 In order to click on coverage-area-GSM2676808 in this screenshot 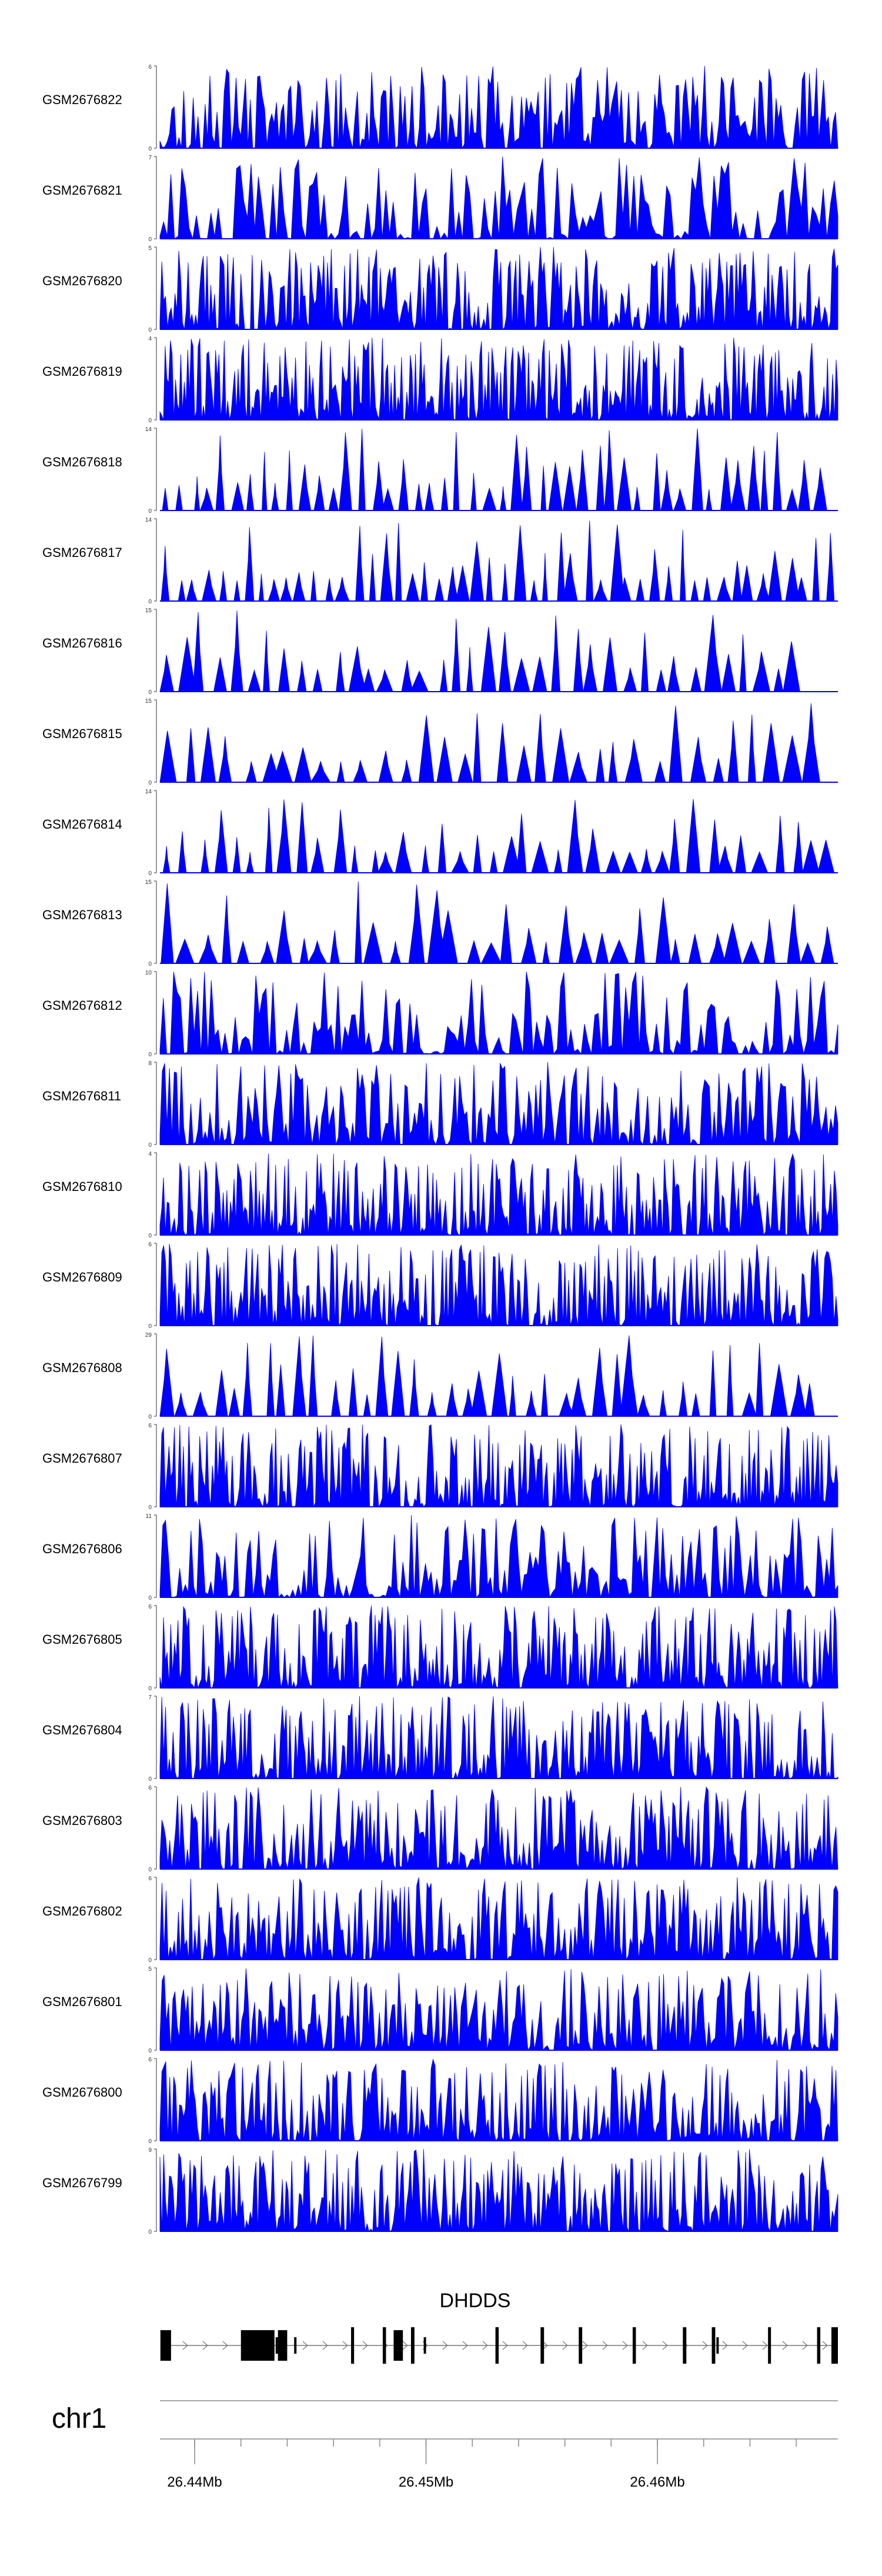, I will do `click(490, 1376)`.